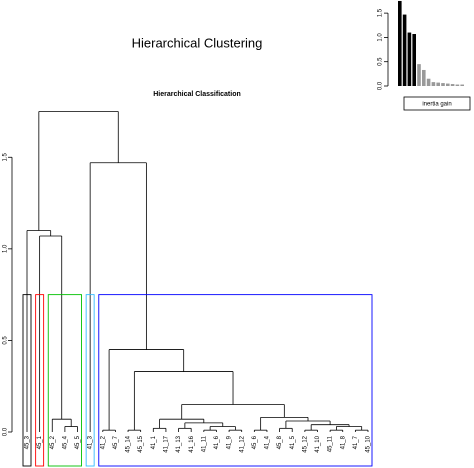 This screenshot has width=474, height=468. Describe the element at coordinates (129, 443) in the screenshot. I see `leaf-label: 45_14` at that location.